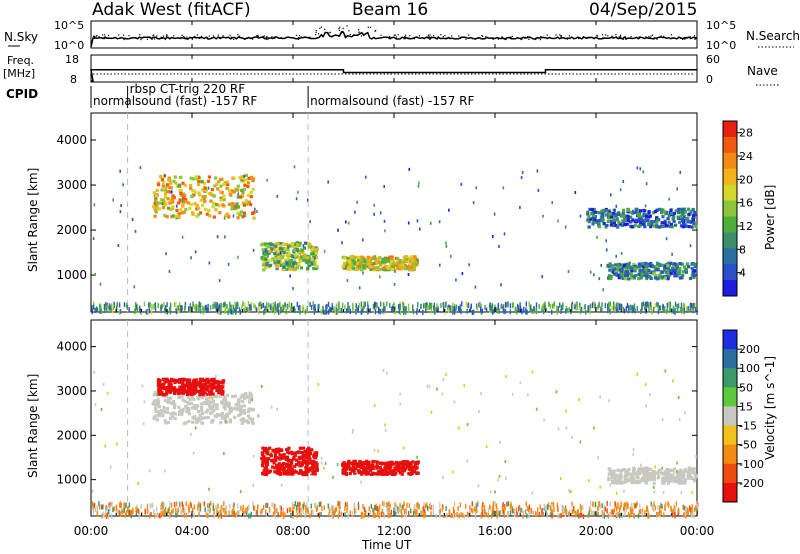 This screenshot has width=800, height=554. I want to click on colorbar-swatch, so click(730, 272).